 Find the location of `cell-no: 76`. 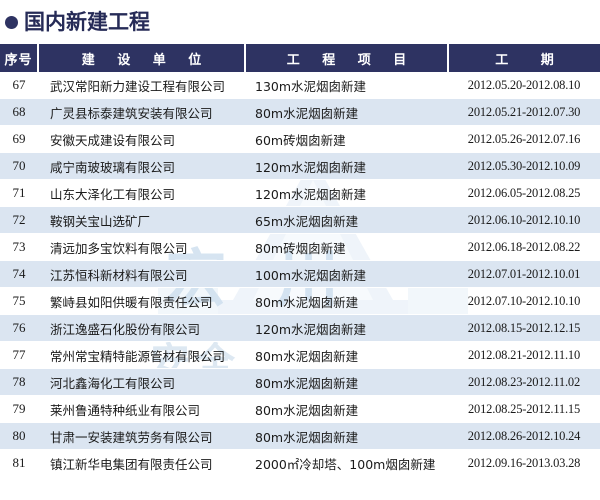

cell-no: 76 is located at coordinates (19, 328).